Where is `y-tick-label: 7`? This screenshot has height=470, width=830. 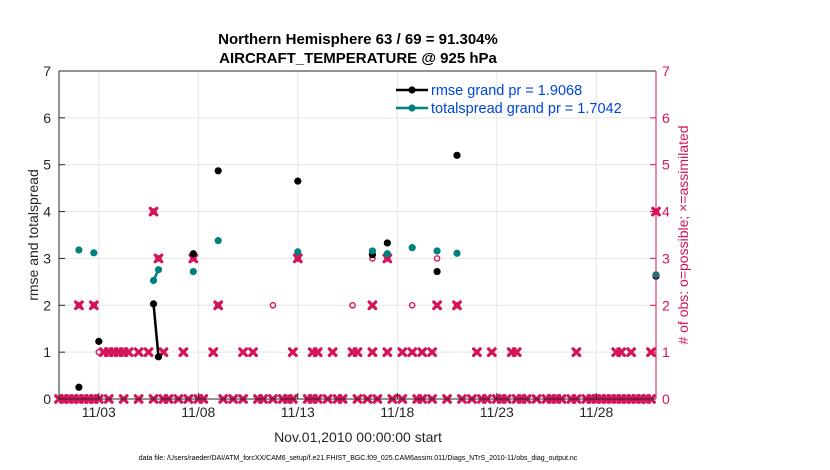 y-tick-label: 7 is located at coordinates (47, 71).